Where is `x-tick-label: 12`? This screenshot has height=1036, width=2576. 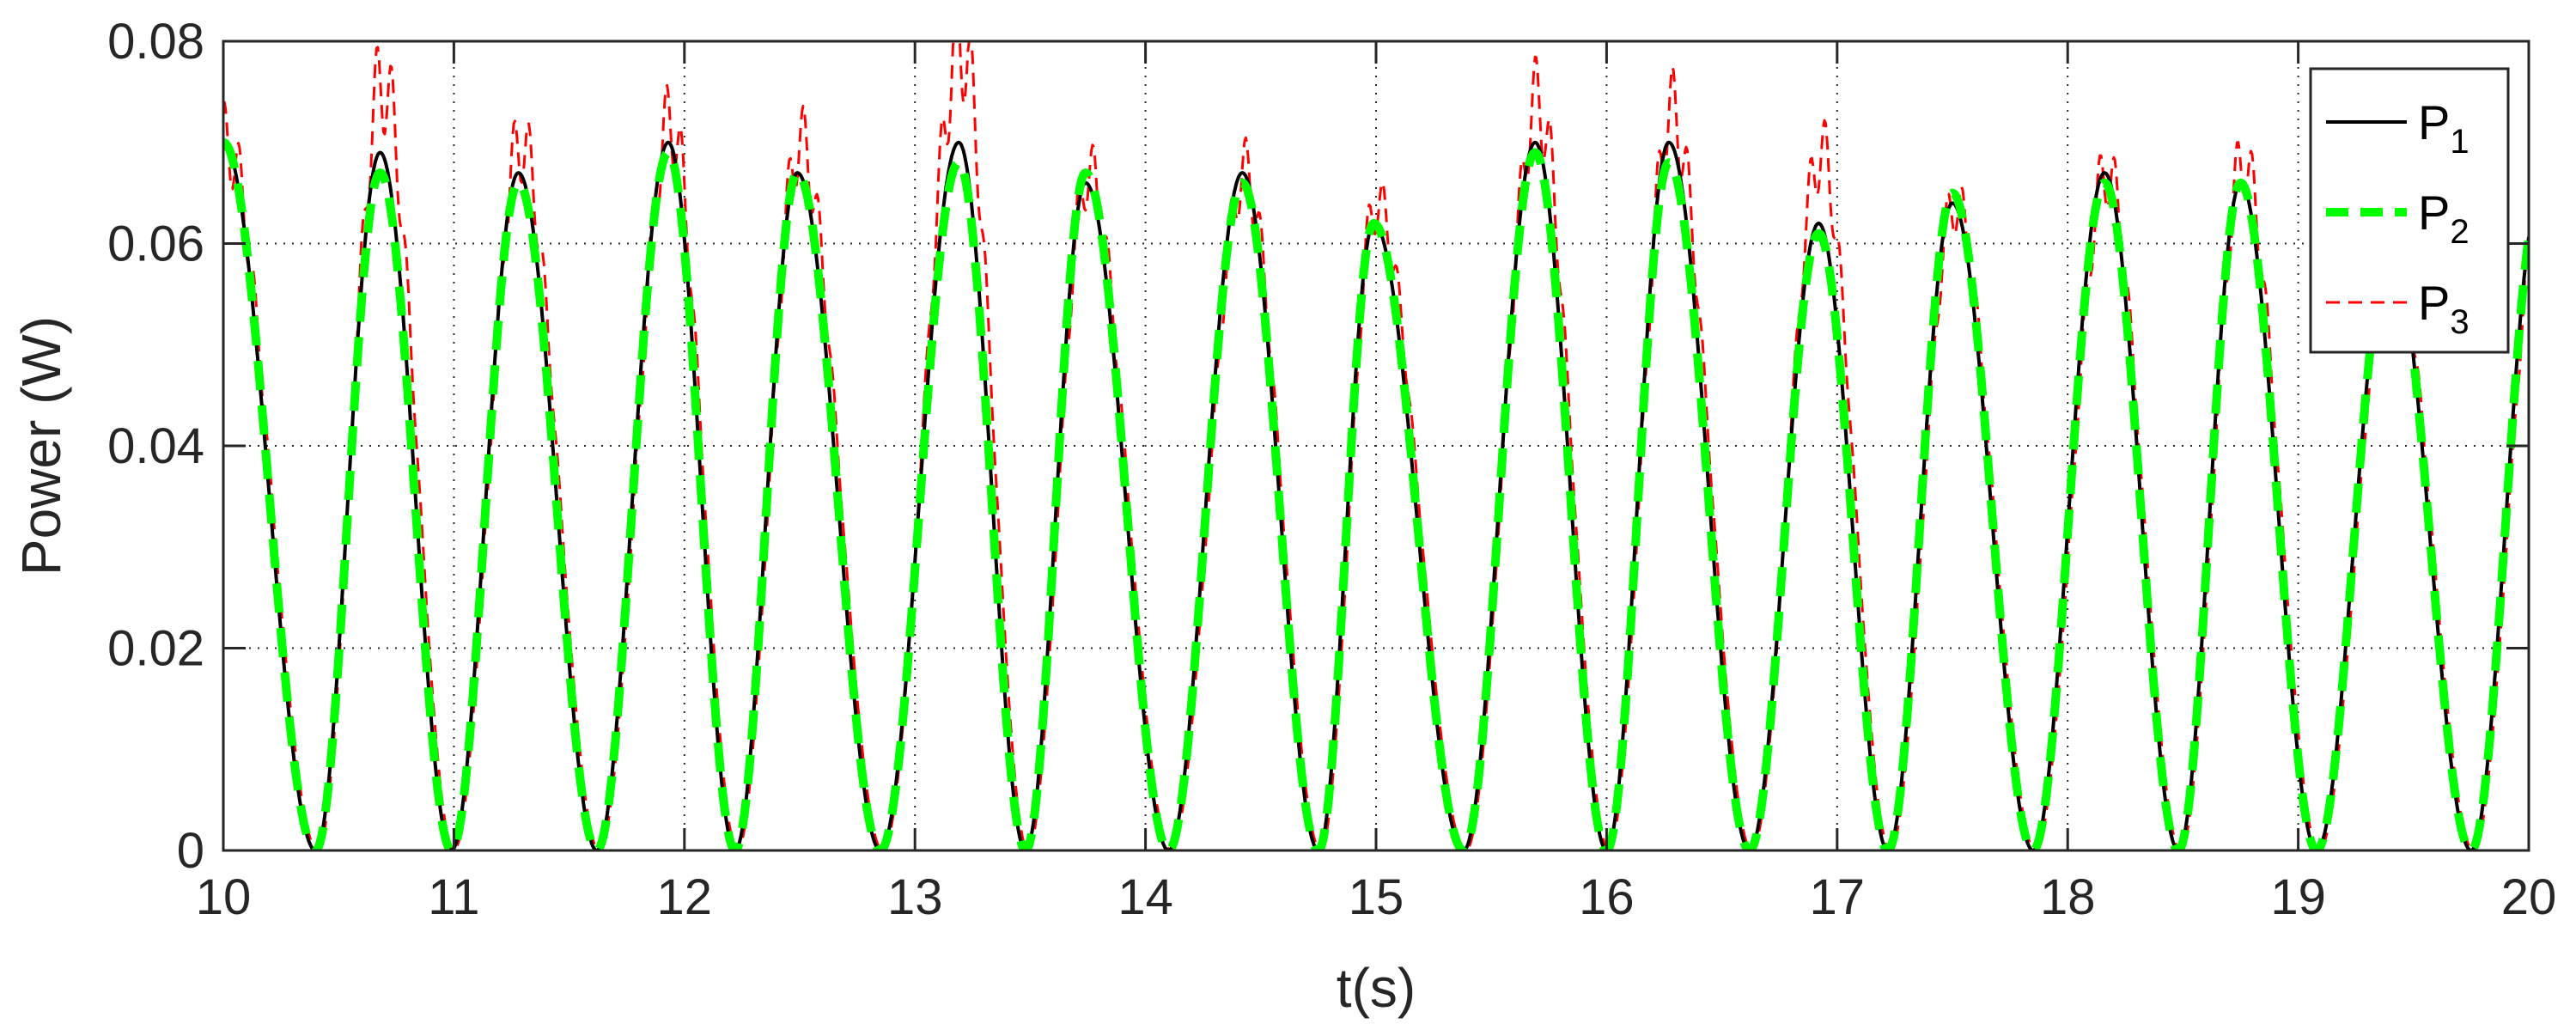 x-tick-label: 12 is located at coordinates (685, 897).